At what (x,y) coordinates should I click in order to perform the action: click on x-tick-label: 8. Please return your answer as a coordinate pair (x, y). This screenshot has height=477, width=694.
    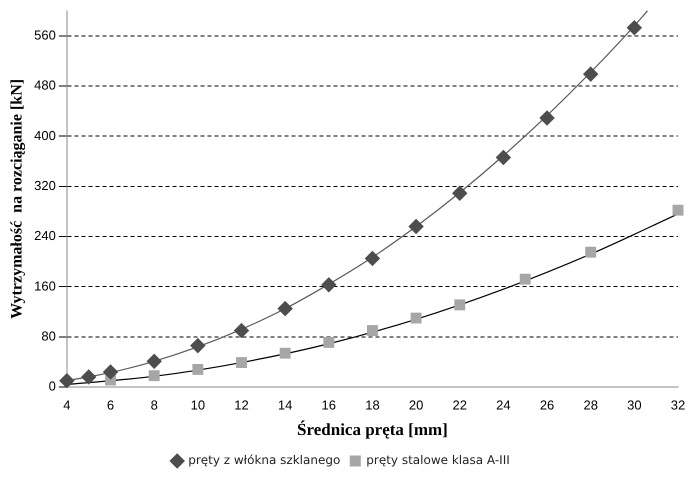
    Looking at the image, I should click on (154, 404).